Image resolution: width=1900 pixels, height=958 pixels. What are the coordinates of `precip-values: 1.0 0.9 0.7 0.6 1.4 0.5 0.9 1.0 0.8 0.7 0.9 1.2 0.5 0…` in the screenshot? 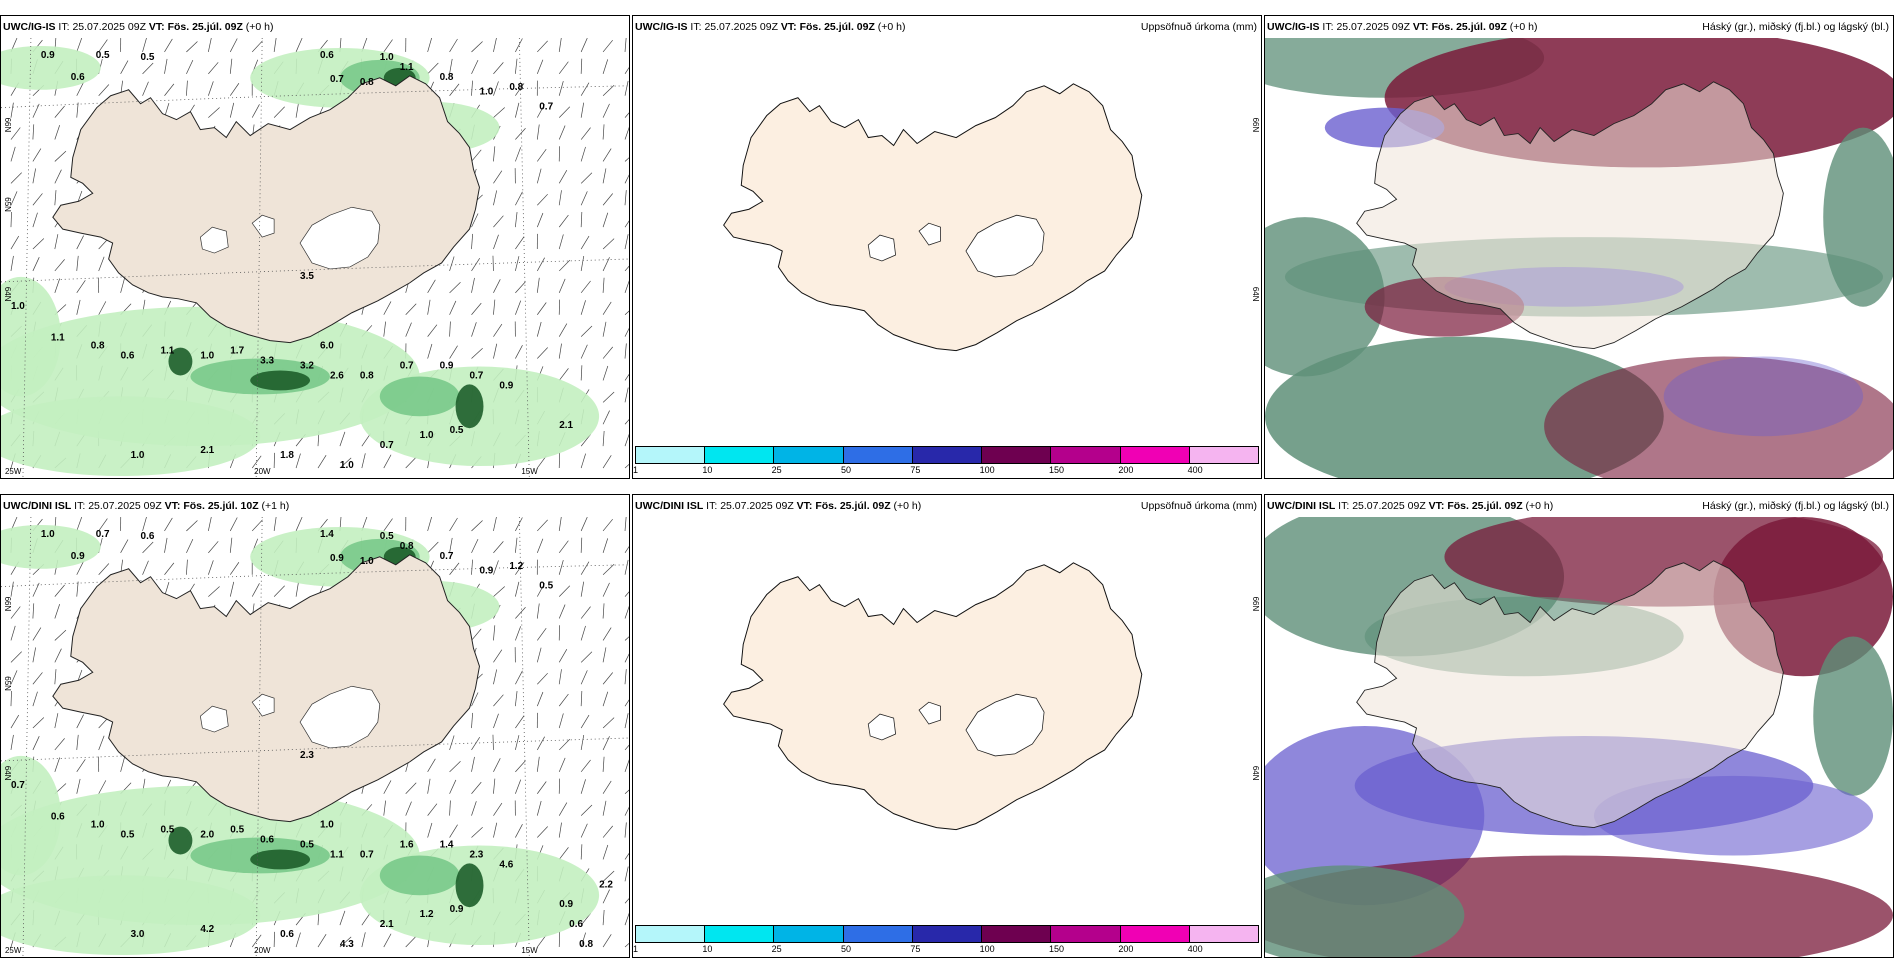 It's located at (312, 739).